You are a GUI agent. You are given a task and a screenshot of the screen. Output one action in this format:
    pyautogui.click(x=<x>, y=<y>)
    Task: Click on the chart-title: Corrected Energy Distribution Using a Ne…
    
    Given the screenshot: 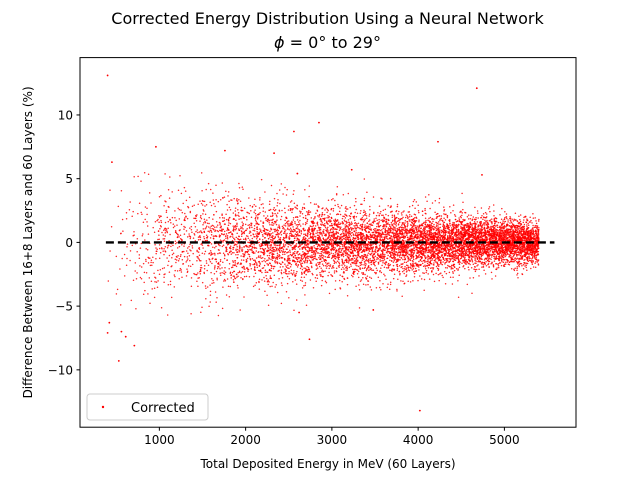 What is the action you would take?
    pyautogui.click(x=327, y=18)
    